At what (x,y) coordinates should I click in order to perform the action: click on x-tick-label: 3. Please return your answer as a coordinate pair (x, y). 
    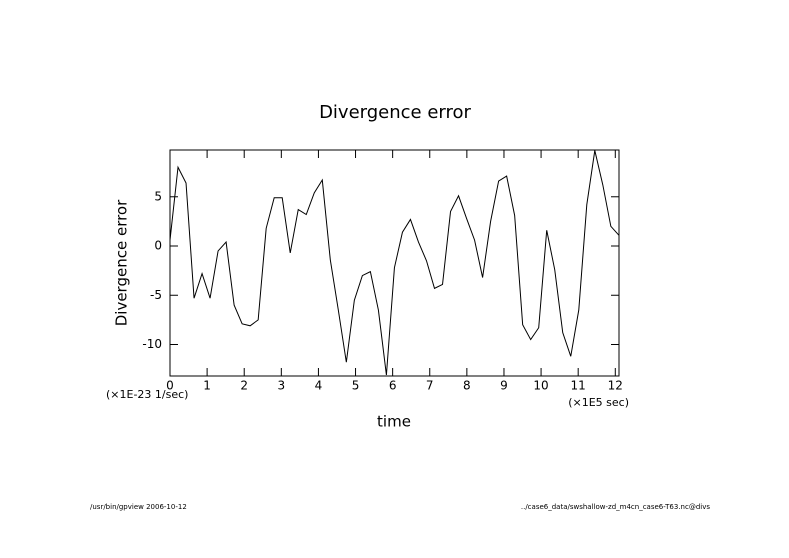
    Looking at the image, I should click on (282, 386).